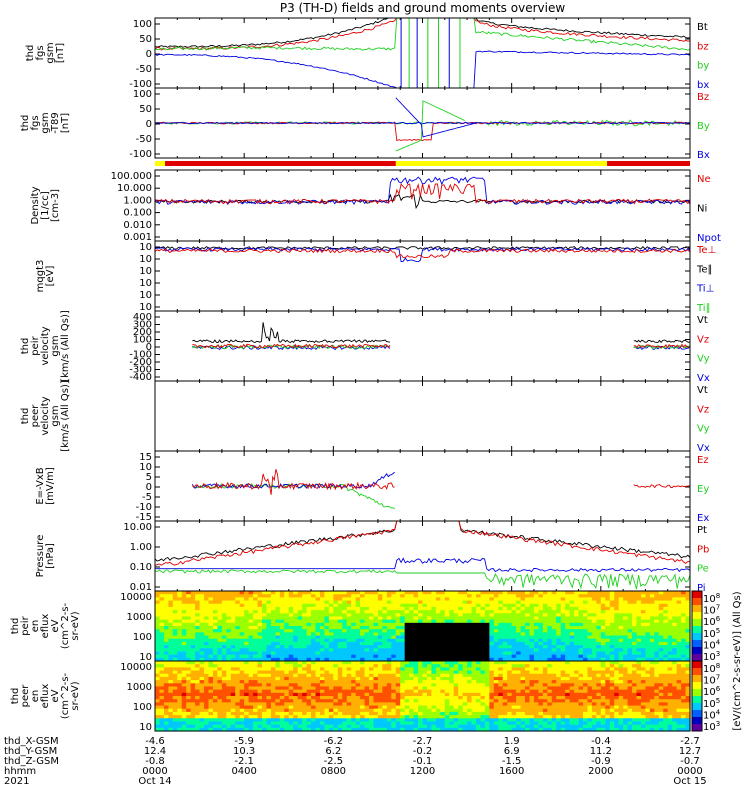 The height and width of the screenshot is (800, 750). Describe the element at coordinates (662, 486) in the screenshot. I see `ez-line-late` at that location.